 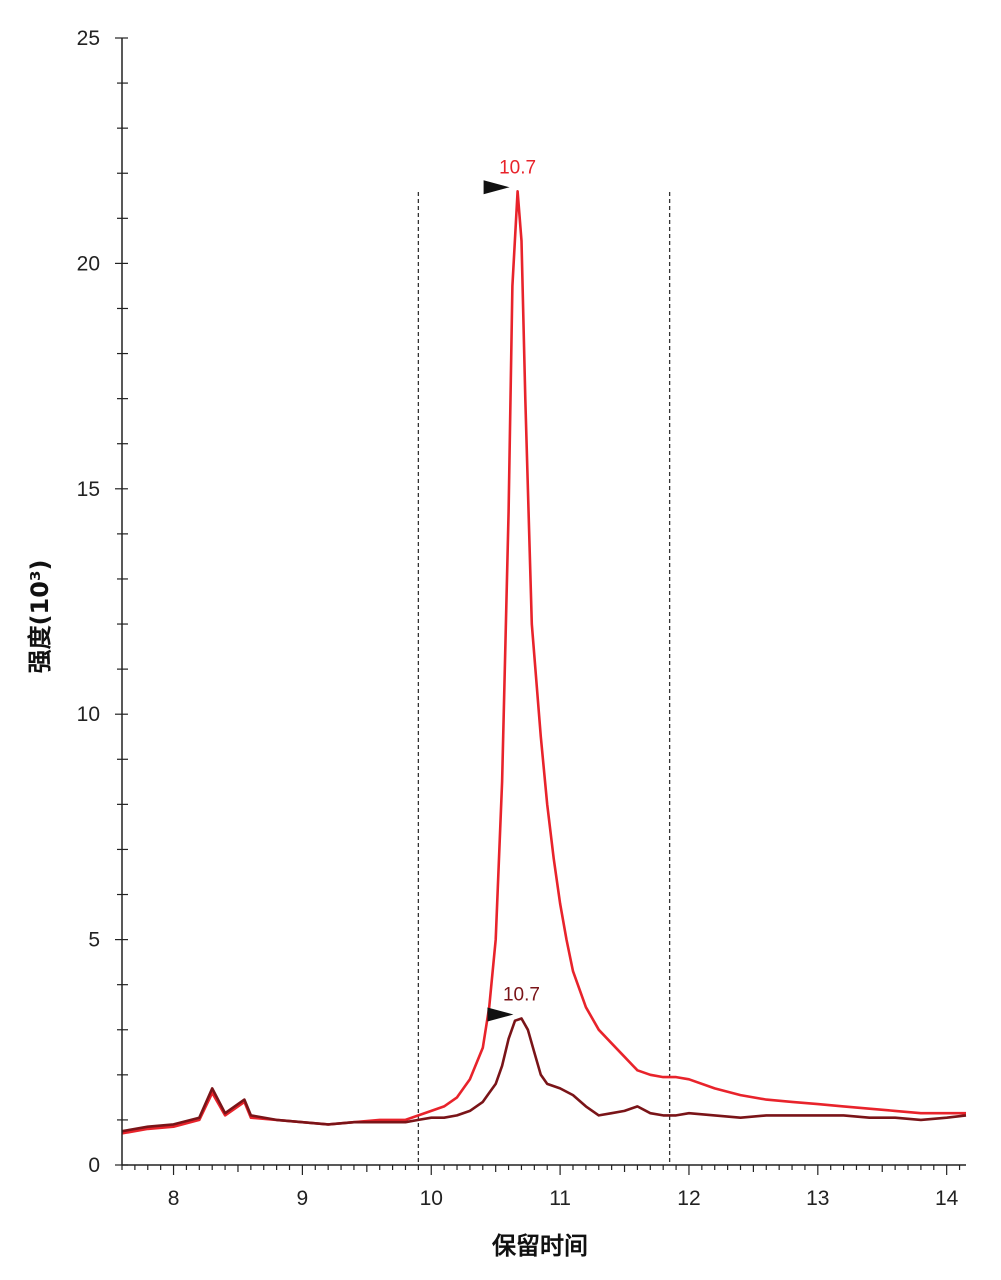 What do you see at coordinates (88, 38) in the screenshot?
I see `y-tick-label: 25` at bounding box center [88, 38].